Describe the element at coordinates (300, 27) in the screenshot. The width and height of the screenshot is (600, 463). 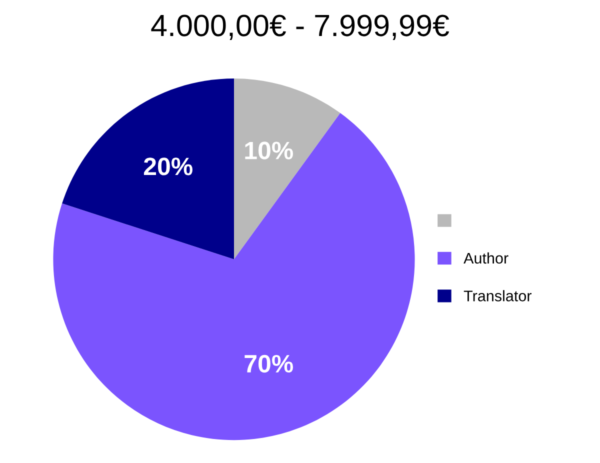
I see `chart-title: 4.000,00€ - 7.999,99€` at that location.